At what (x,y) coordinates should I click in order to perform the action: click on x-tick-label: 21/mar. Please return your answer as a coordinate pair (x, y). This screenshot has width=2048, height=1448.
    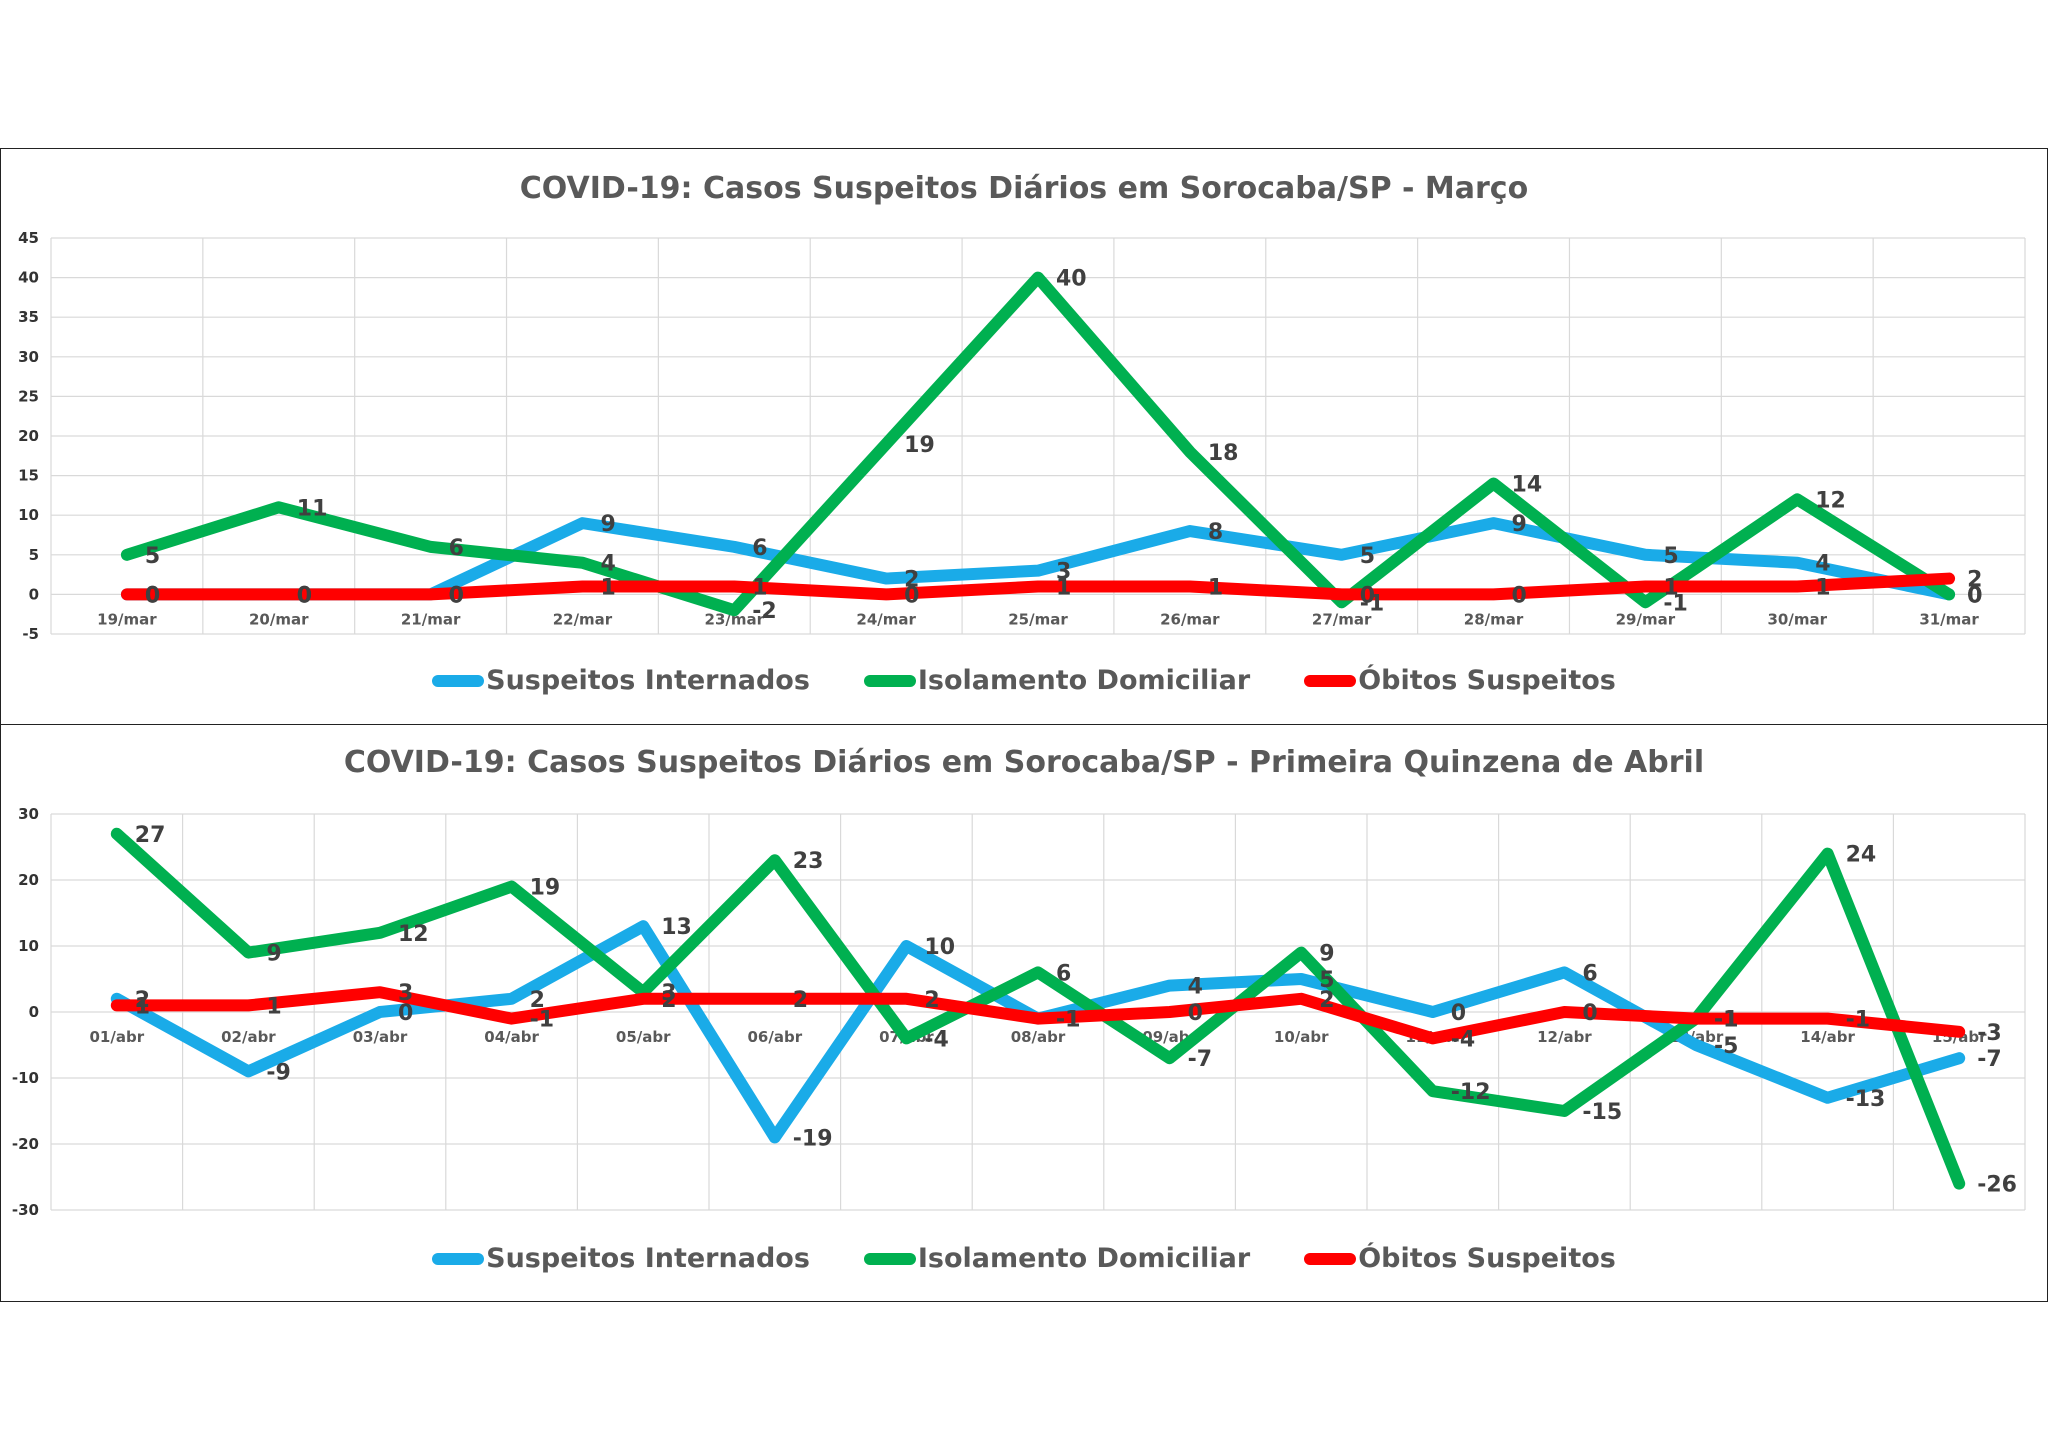
    Looking at the image, I should click on (431, 619).